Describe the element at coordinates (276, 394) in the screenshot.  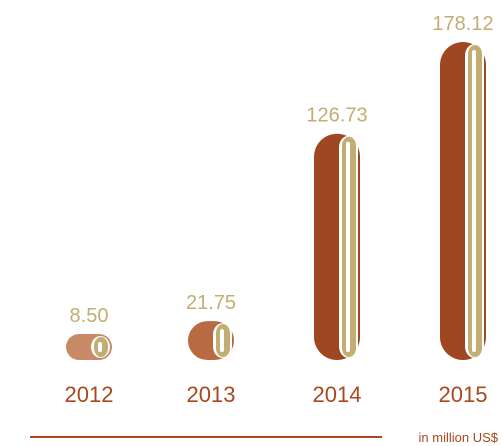
I see `year-labels-group: 2012 2013 2014 2015` at that location.